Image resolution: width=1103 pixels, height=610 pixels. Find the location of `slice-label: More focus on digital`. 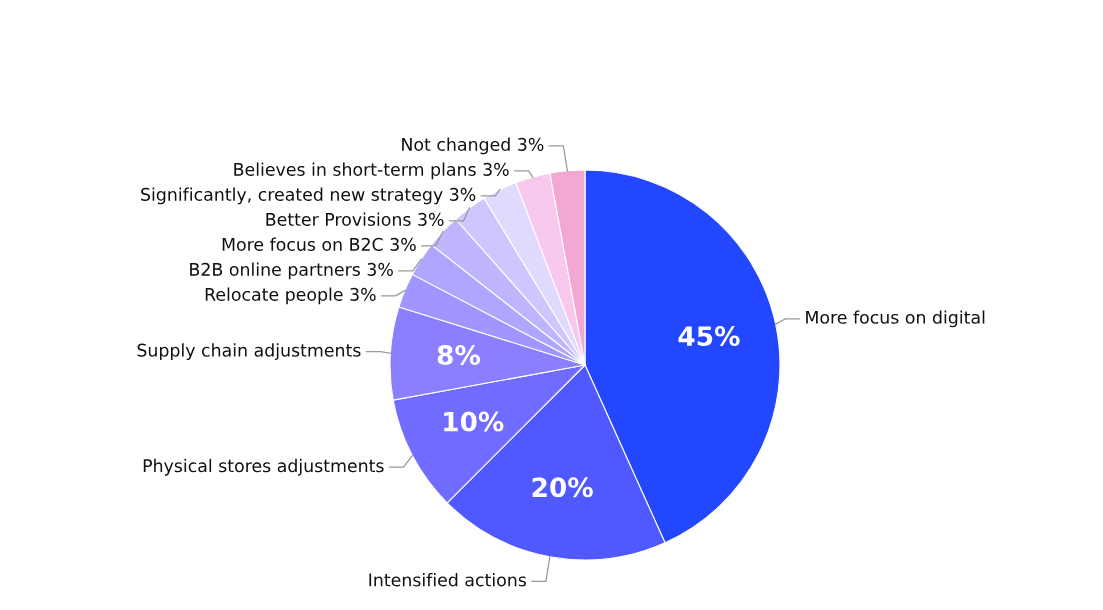

slice-label: More focus on digital is located at coordinates (895, 319).